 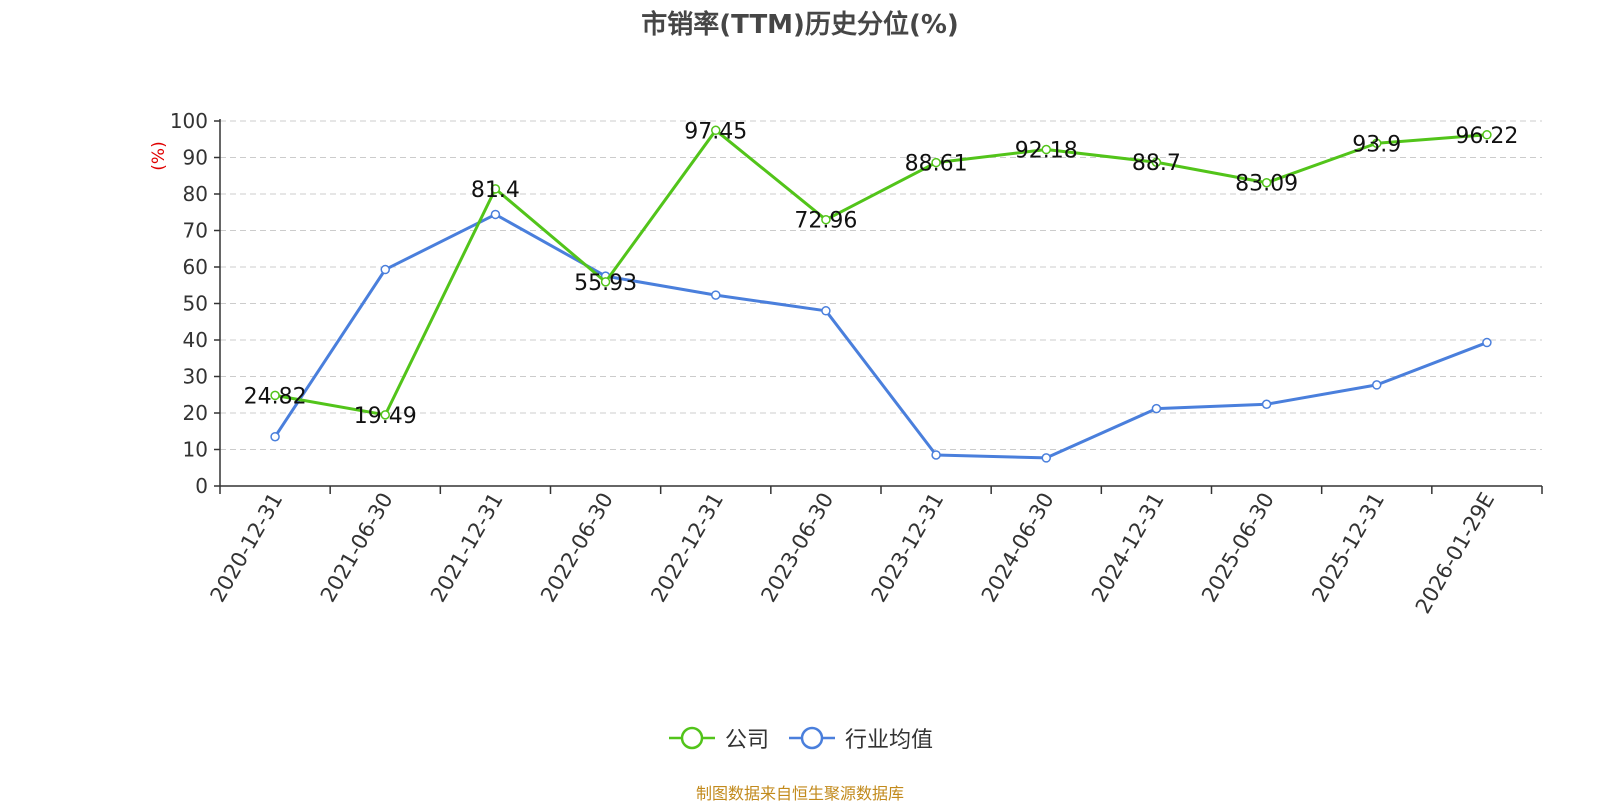 I want to click on data-label: 24.82, so click(x=275, y=396).